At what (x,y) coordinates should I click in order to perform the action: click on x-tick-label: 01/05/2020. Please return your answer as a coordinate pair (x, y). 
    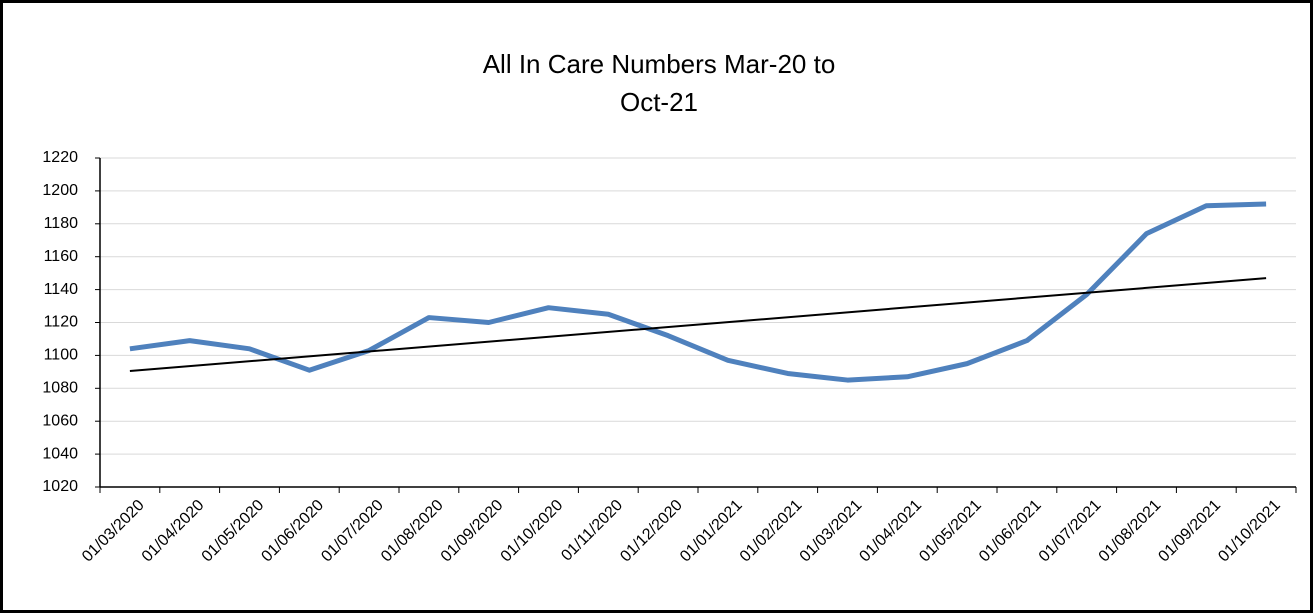
    Looking at the image, I should click on (233, 531).